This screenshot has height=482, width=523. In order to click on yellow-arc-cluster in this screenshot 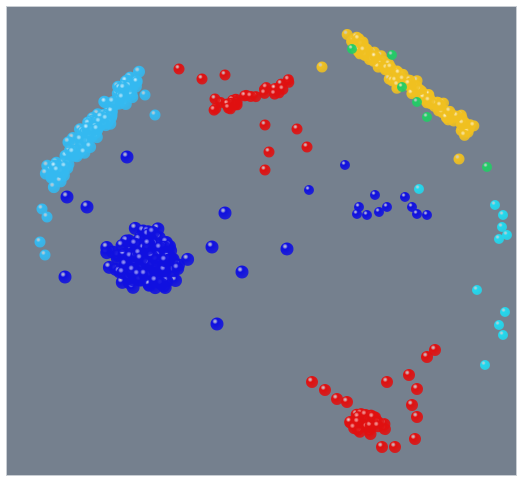, I will do `click(404, 100)`.